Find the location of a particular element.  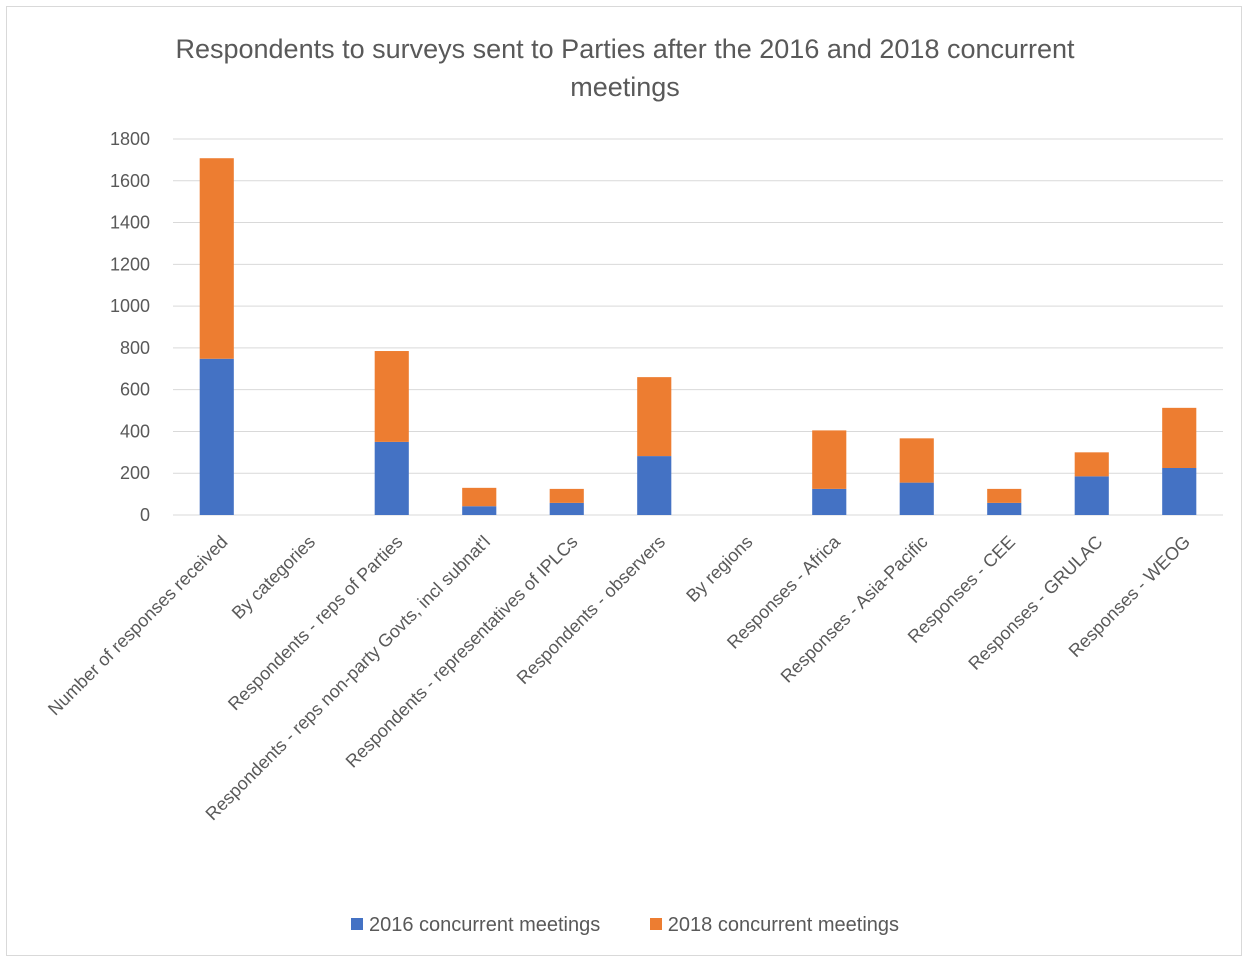

x-category-label: By categories is located at coordinates (273, 577).